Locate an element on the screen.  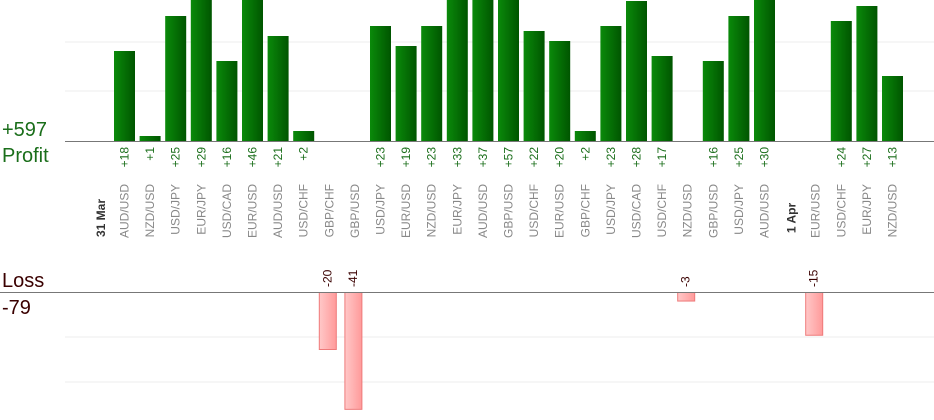
loss-value-label: -3 is located at coordinates (686, 281).